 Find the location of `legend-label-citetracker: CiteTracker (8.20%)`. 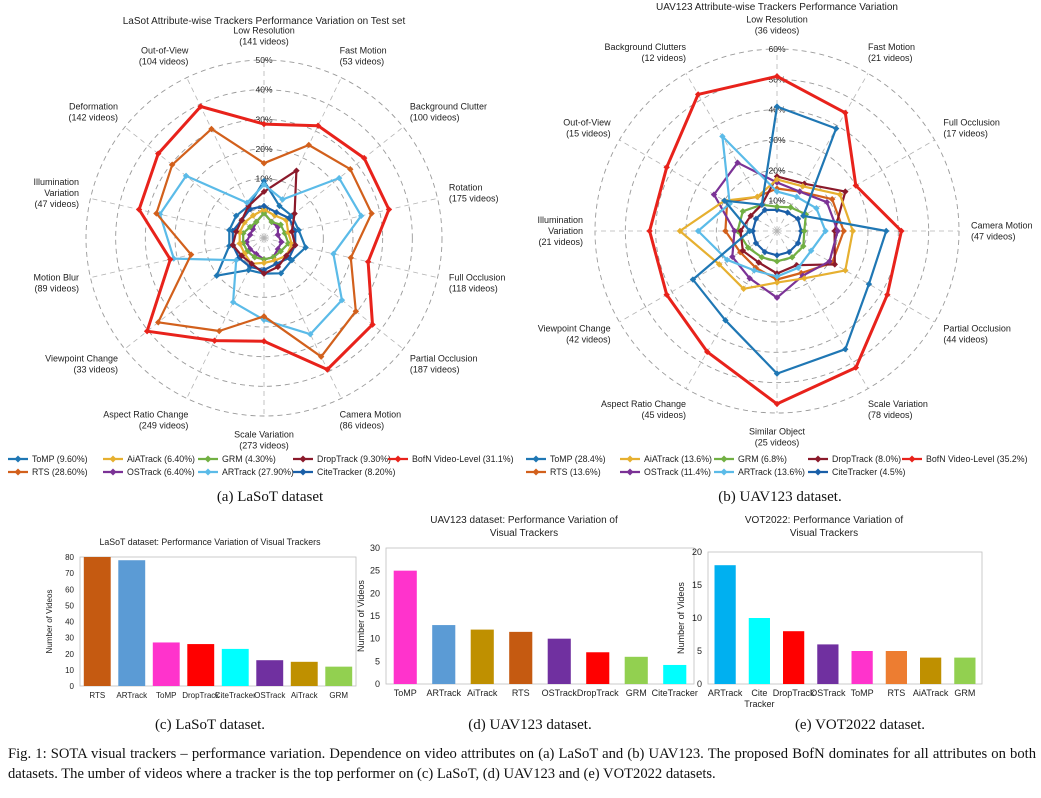

legend-label-citetracker: CiteTracker (8.20%) is located at coordinates (356, 472).